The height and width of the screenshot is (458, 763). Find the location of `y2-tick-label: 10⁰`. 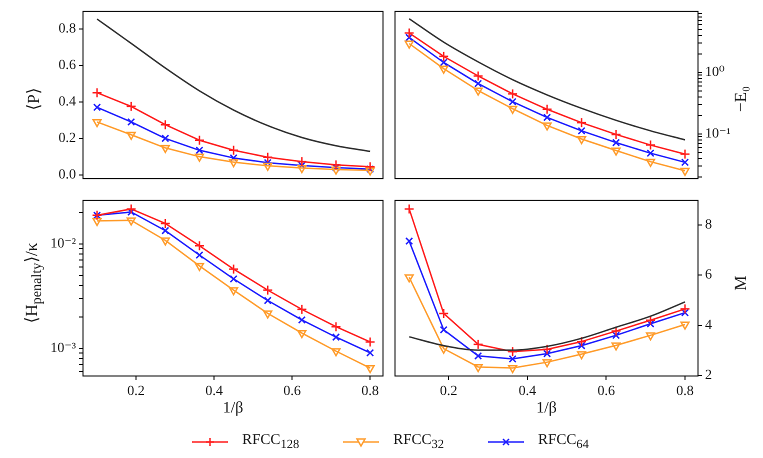

y2-tick-label: 10⁰ is located at coordinates (715, 72).